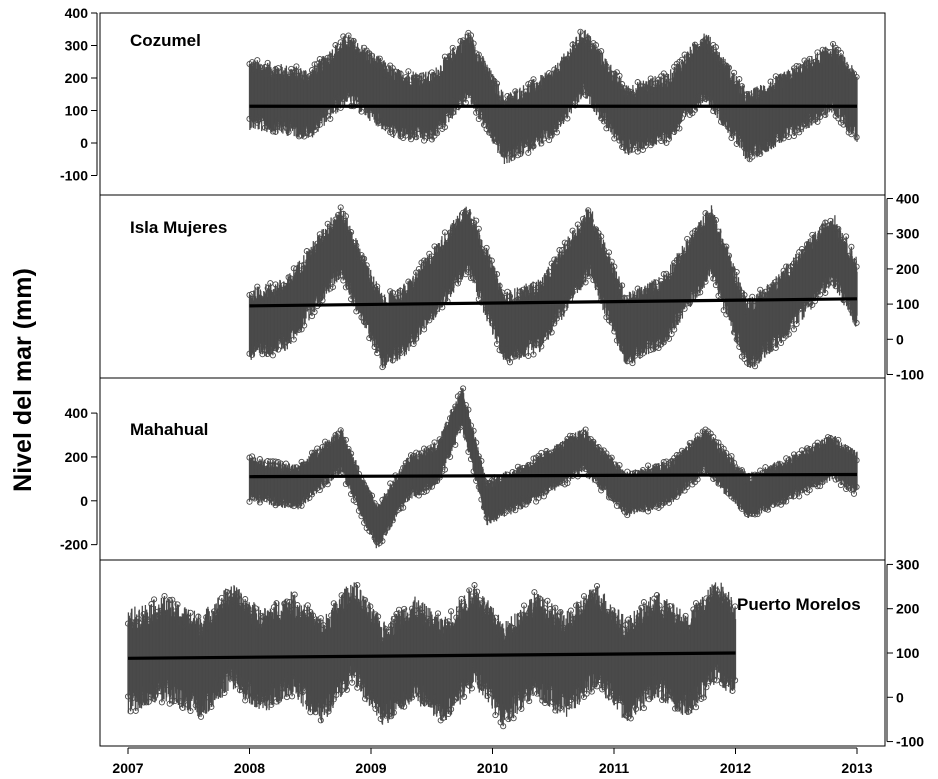 This screenshot has height=779, width=938. I want to click on y-axis-label: Nivel del mar (mm), so click(23, 380).